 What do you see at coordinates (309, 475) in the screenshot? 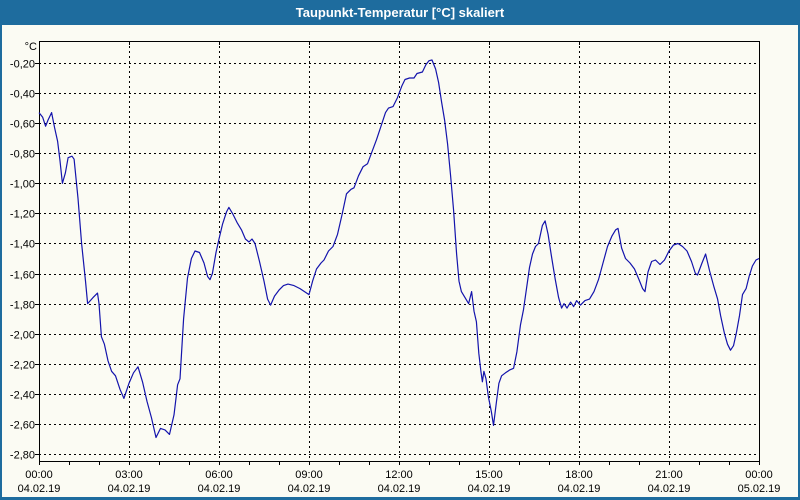
I see `x-axis-time-label: 09:00` at bounding box center [309, 475].